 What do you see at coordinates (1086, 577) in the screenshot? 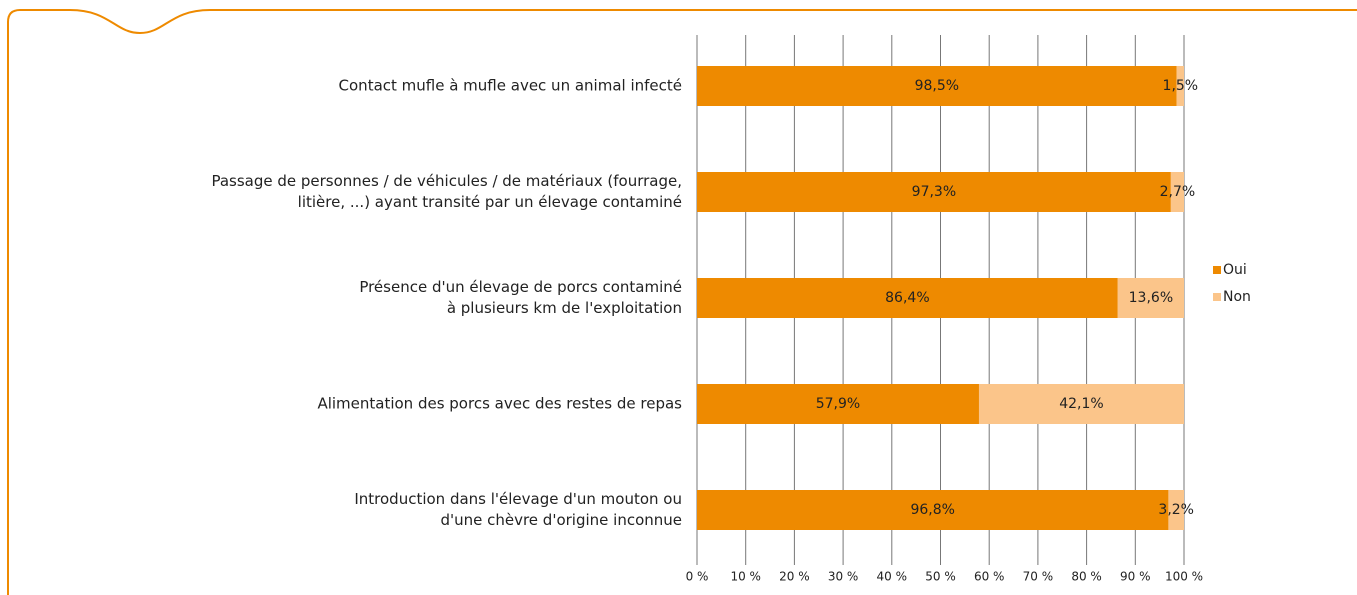
I see `x-tick-label: 80 %` at bounding box center [1086, 577].